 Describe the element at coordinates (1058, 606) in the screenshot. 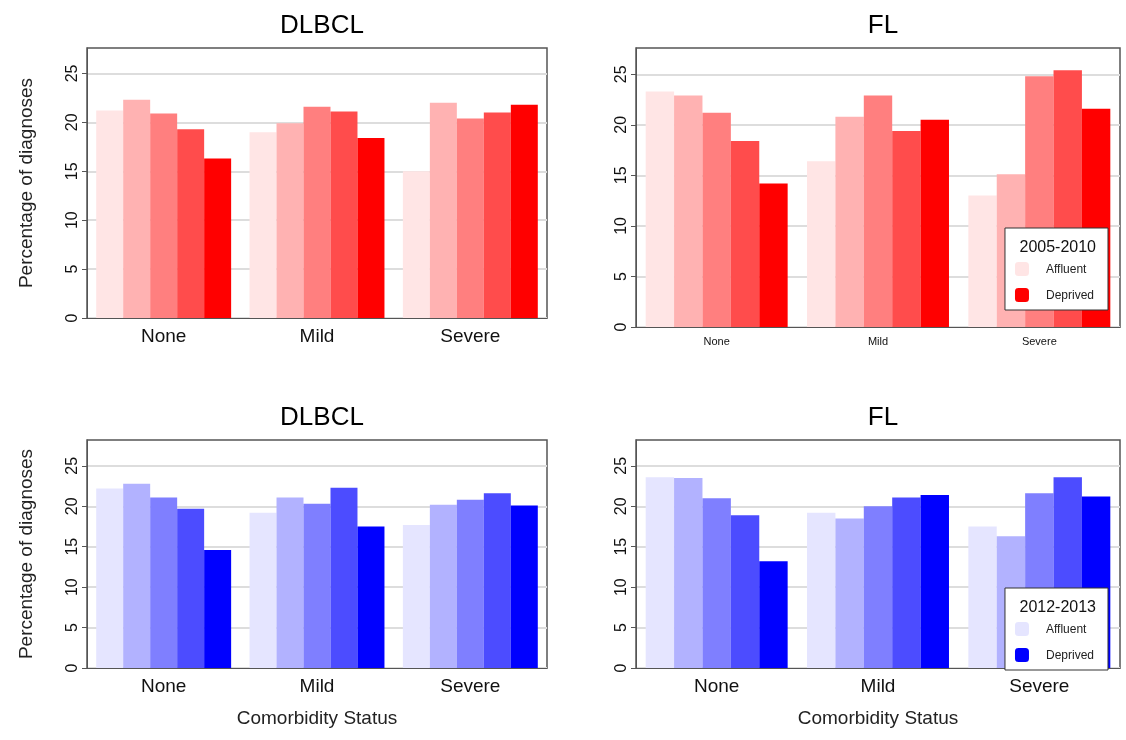

I see `legend-title: 2012-2013` at that location.